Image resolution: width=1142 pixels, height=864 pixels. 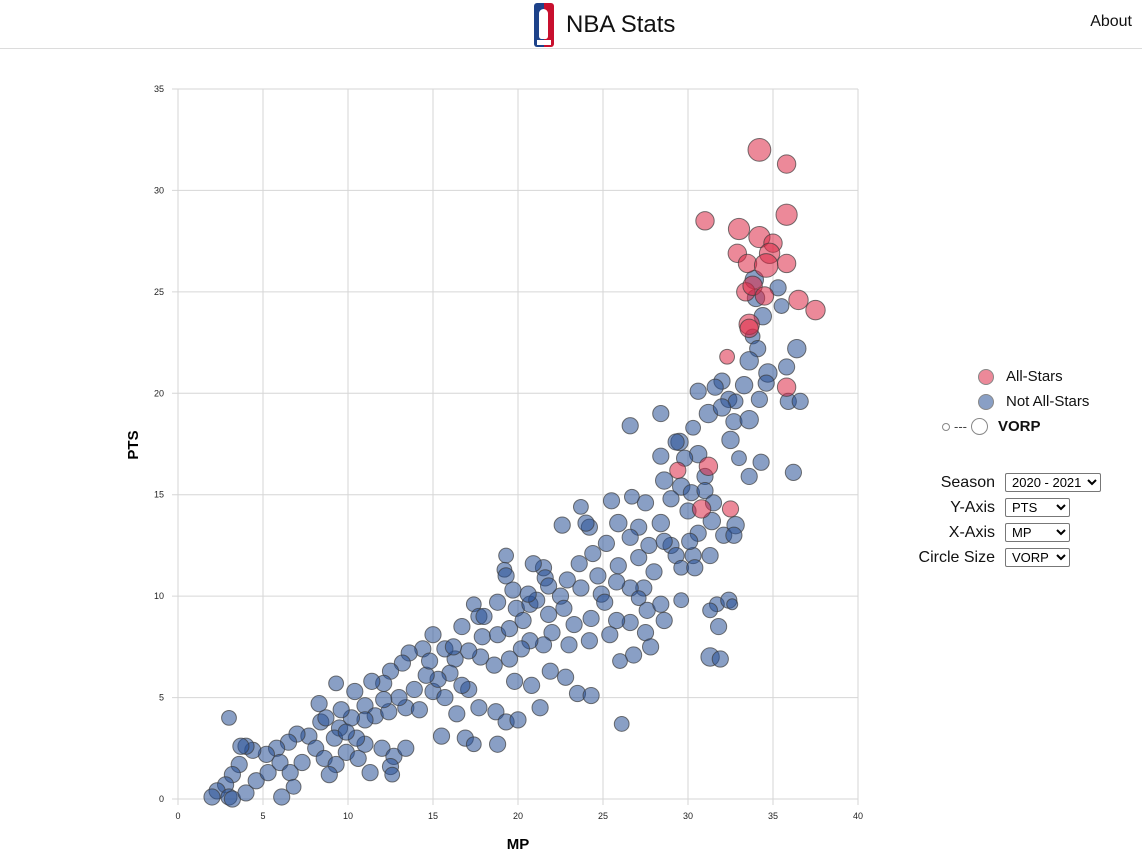 What do you see at coordinates (1037, 557) in the screenshot?
I see `circle-size-select: VORP` at bounding box center [1037, 557].